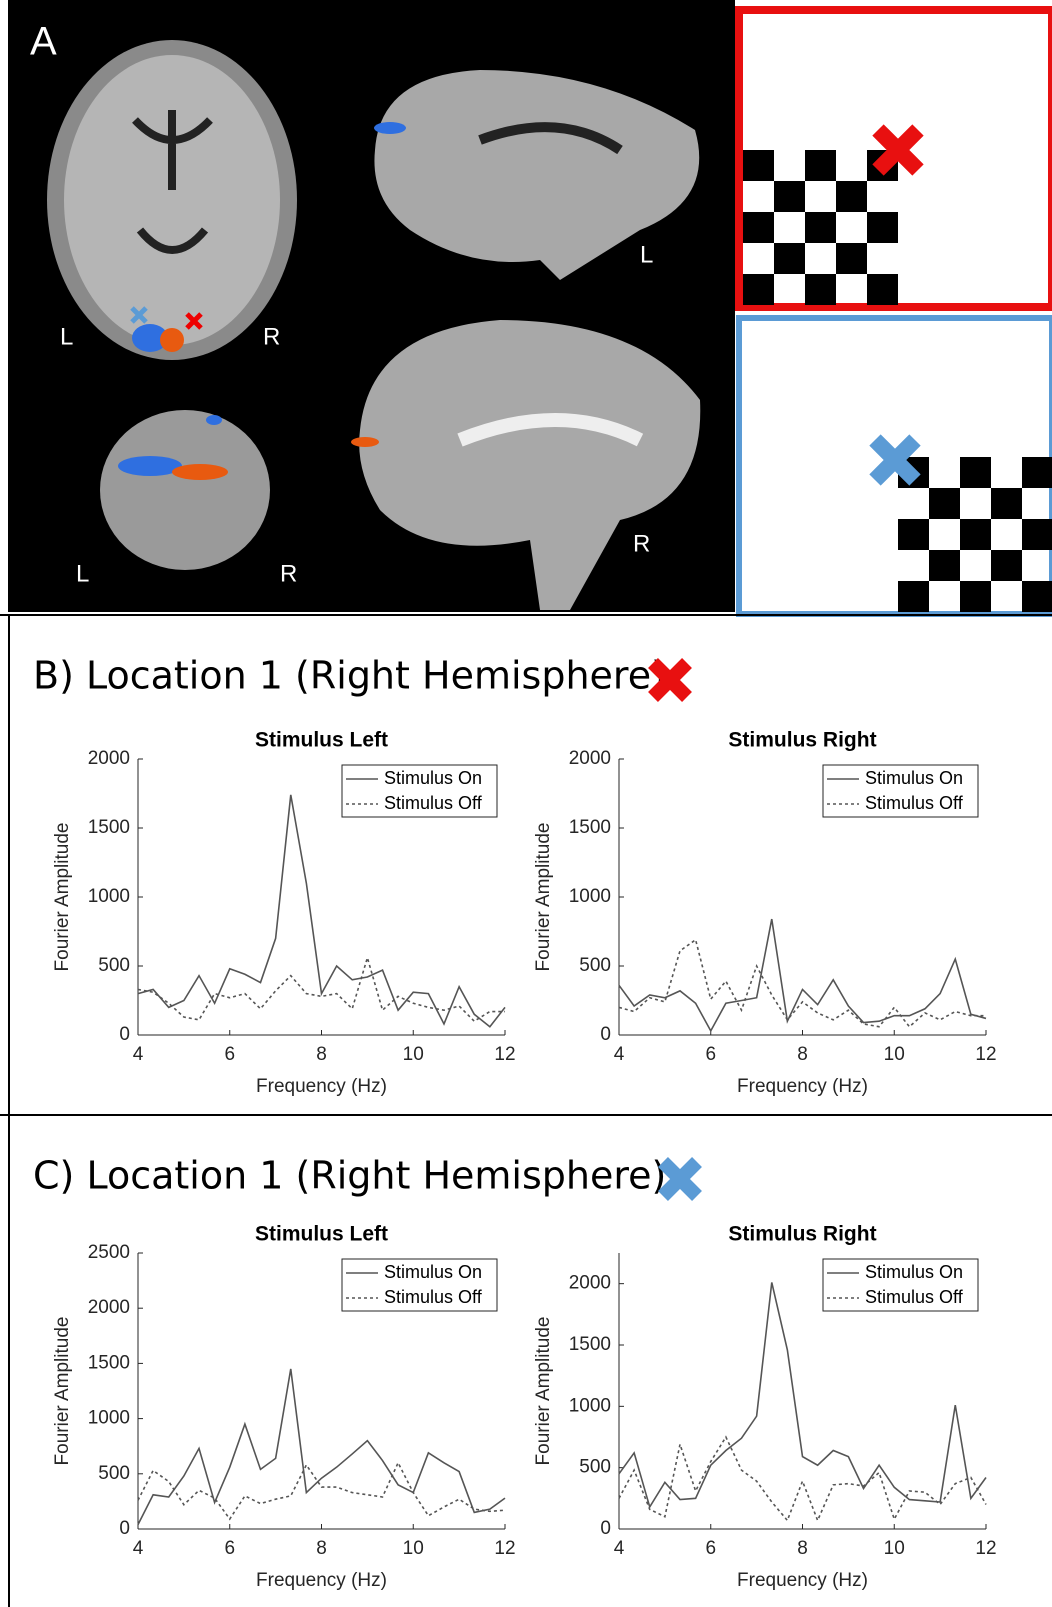  I want to click on sagittal-brain-bottom, so click(526, 465).